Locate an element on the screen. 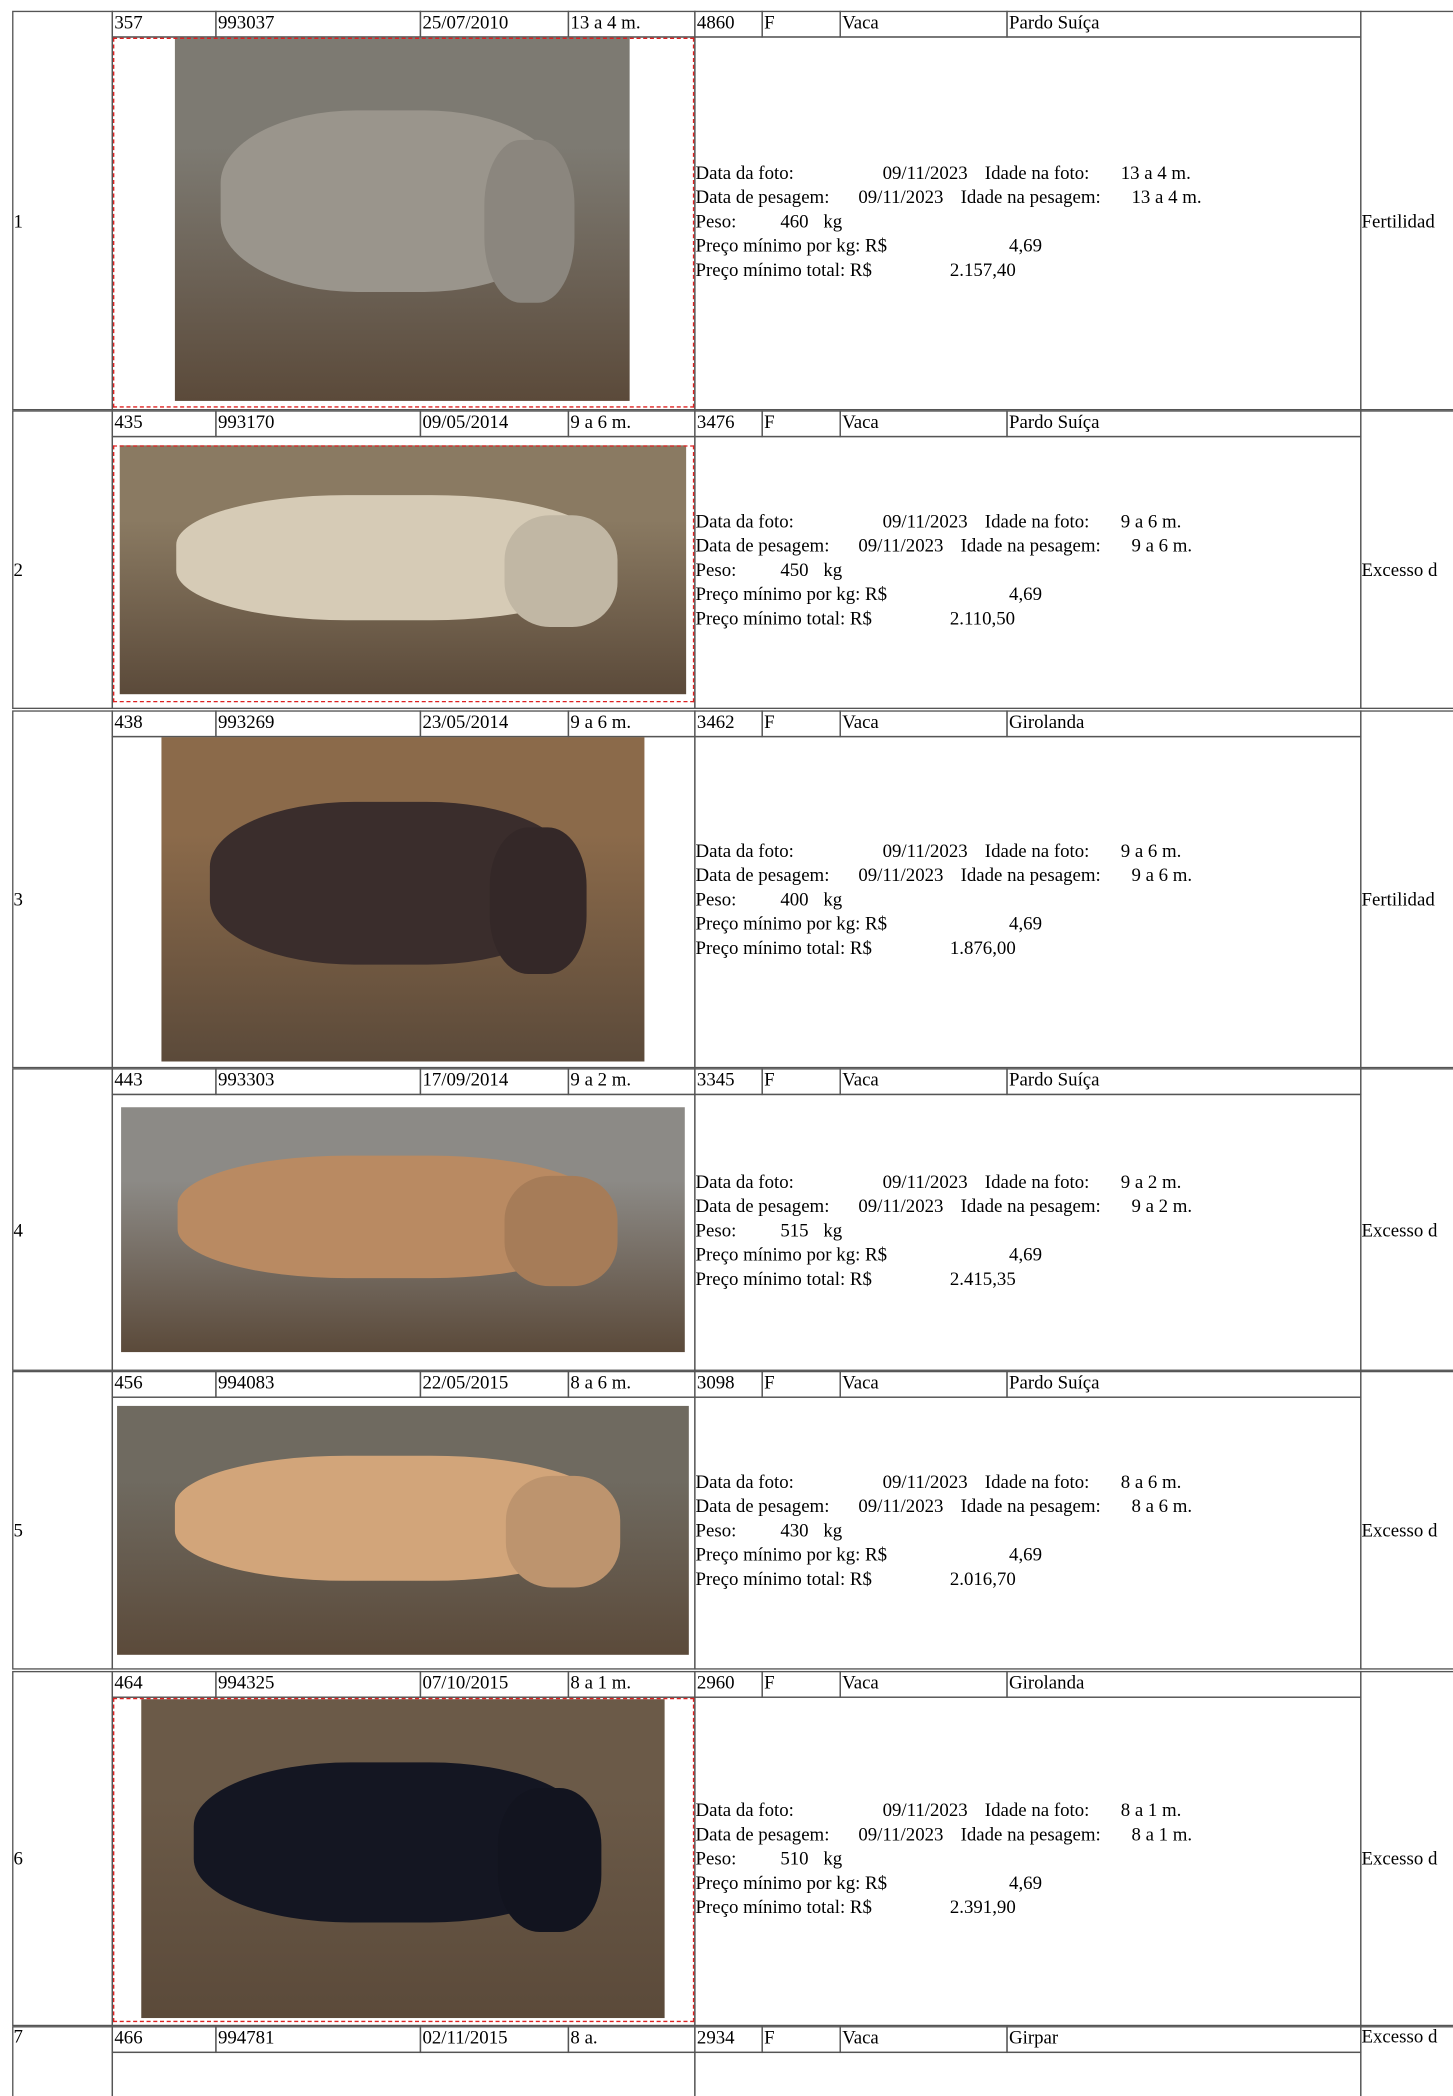 This screenshot has height=2096, width=1453. header-cell: 2960 is located at coordinates (728, 1684).